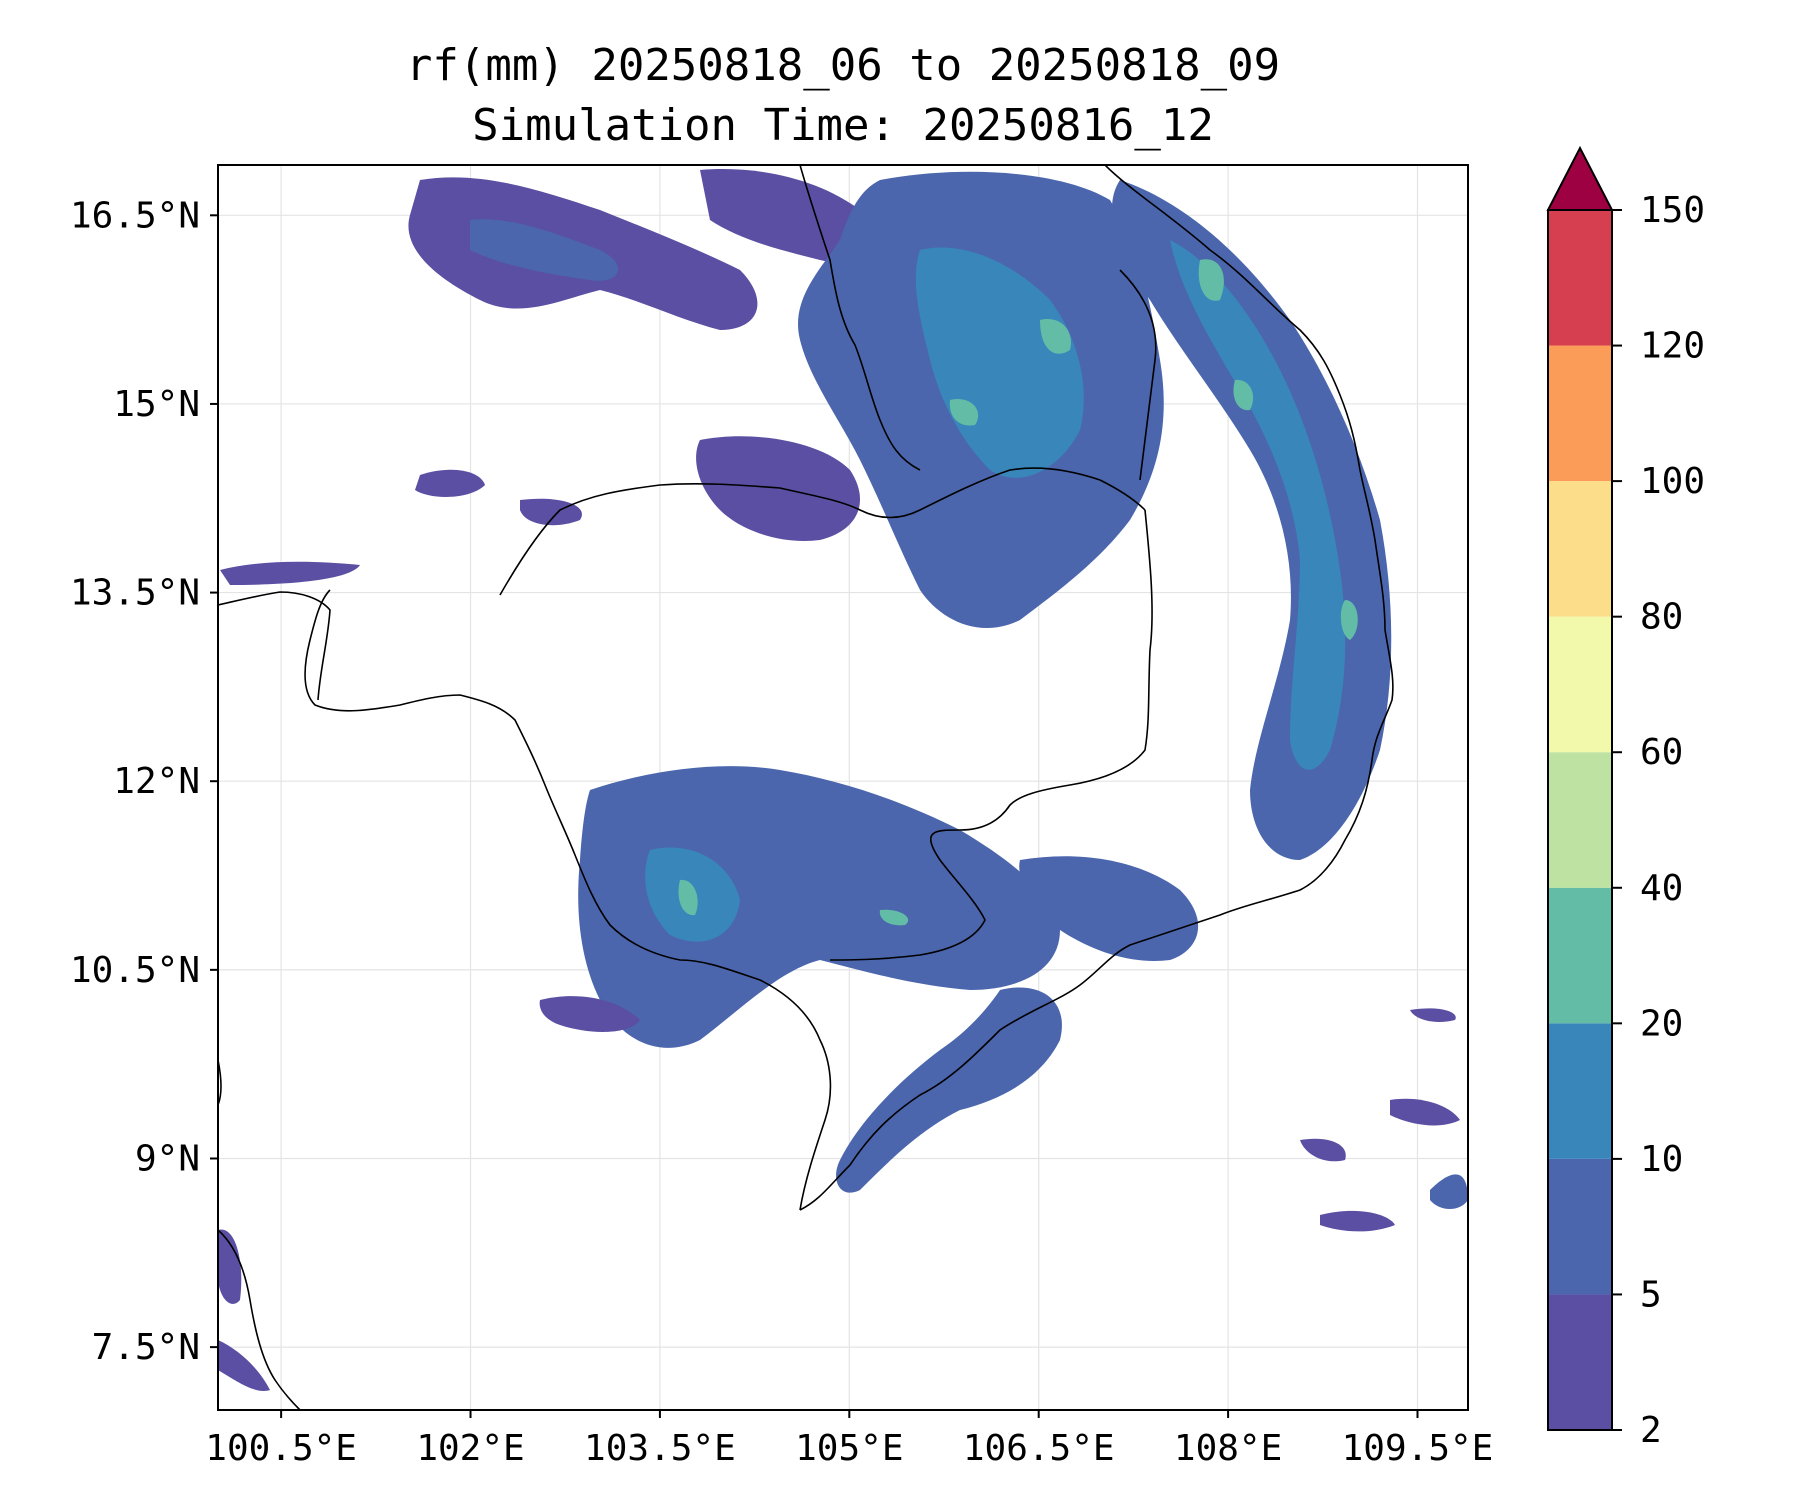 This screenshot has width=1800, height=1500. I want to click on colorbar-extend-arrow, so click(1580, 178).